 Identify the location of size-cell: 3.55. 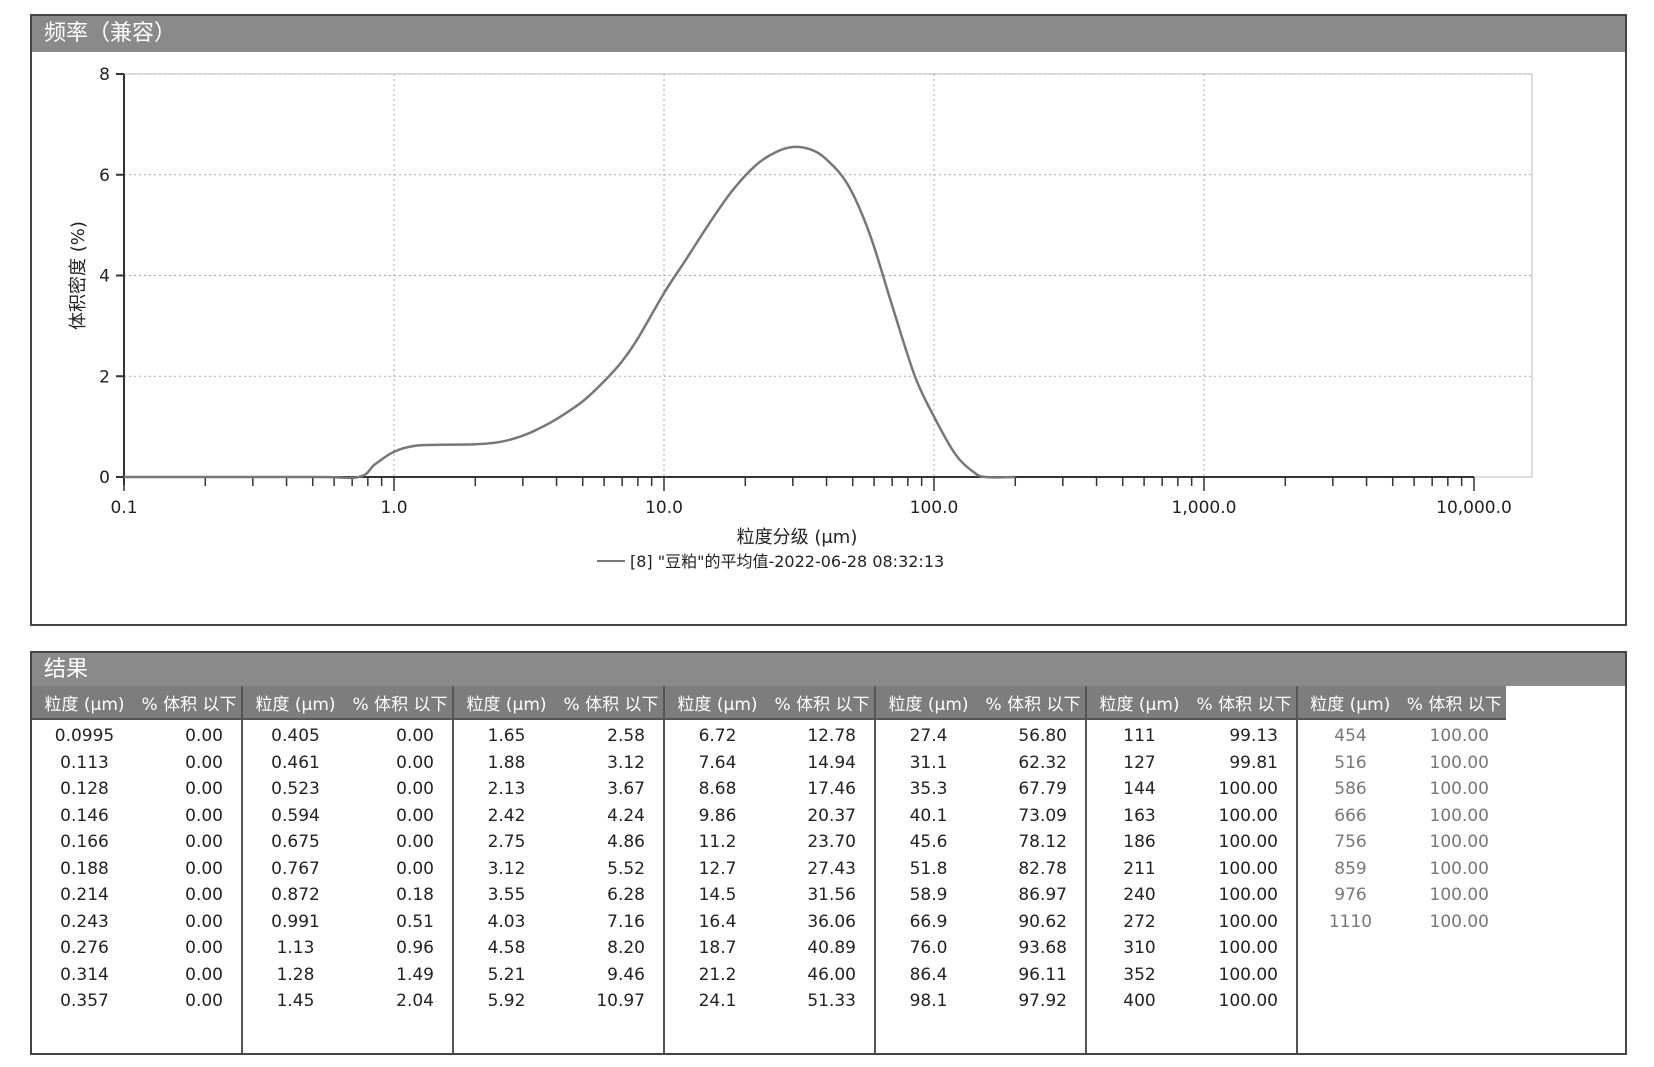
(506, 895).